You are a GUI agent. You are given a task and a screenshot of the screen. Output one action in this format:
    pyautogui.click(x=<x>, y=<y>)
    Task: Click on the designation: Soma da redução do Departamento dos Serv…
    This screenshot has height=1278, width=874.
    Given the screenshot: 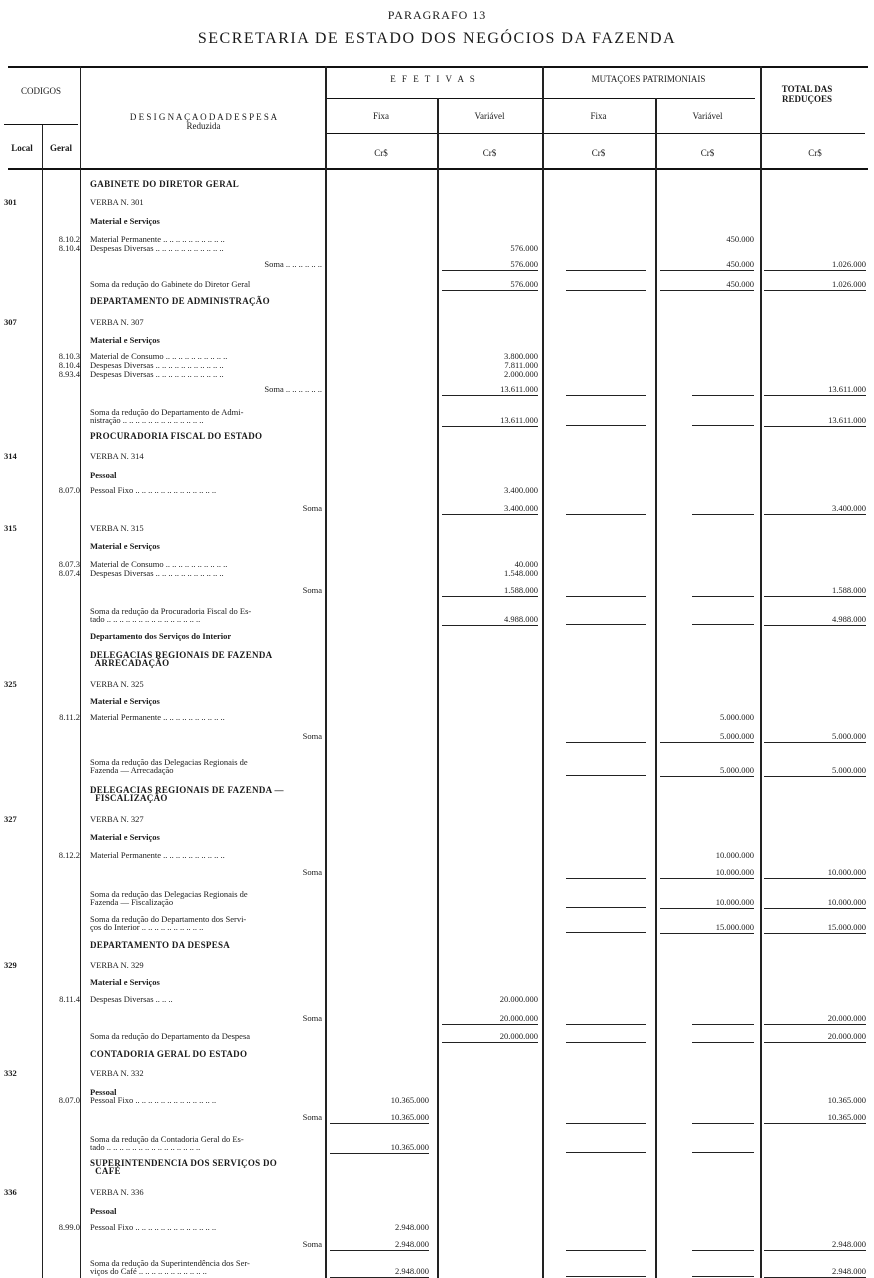 What is the action you would take?
    pyautogui.click(x=168, y=923)
    